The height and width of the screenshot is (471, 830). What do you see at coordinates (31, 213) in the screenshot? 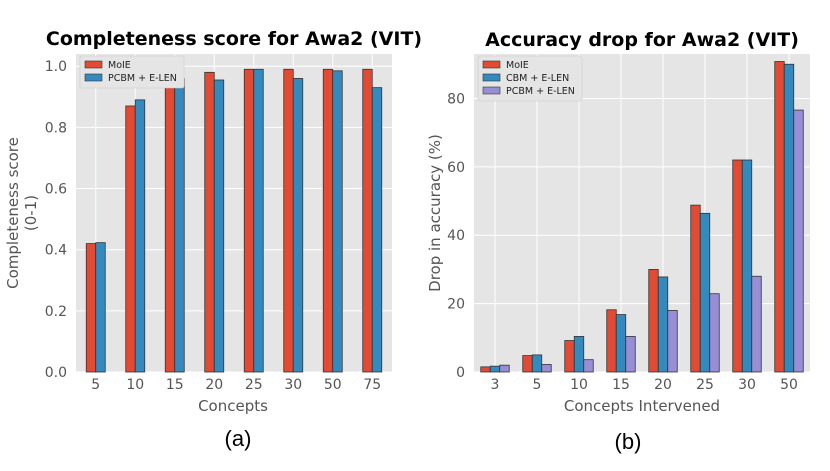
I see `chart-a-ylabel-line: (0-1)` at bounding box center [31, 213].